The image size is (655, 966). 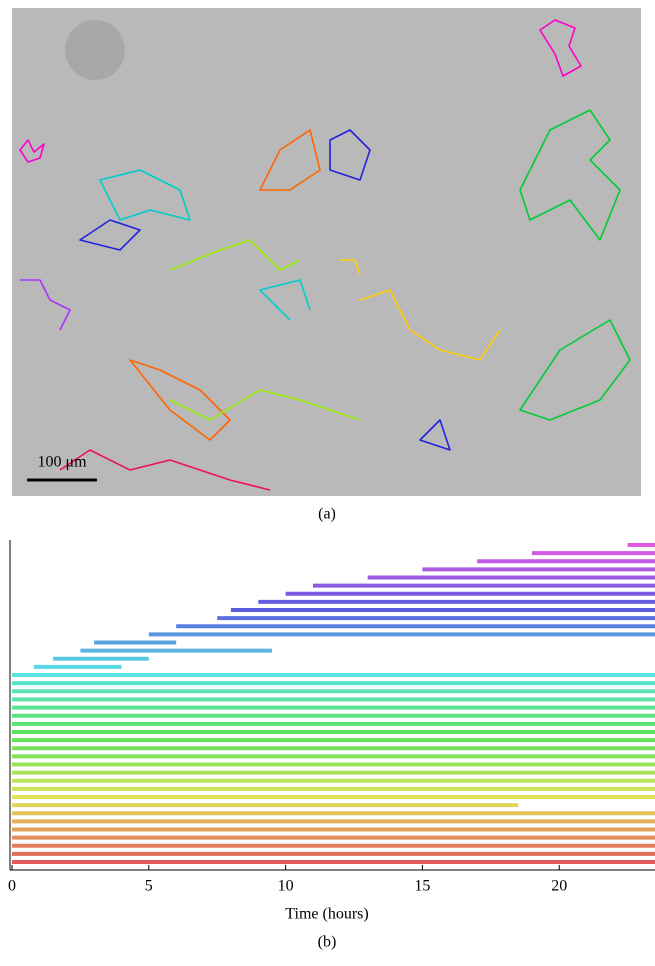 What do you see at coordinates (559, 886) in the screenshot?
I see `x-tick-label: 20` at bounding box center [559, 886].